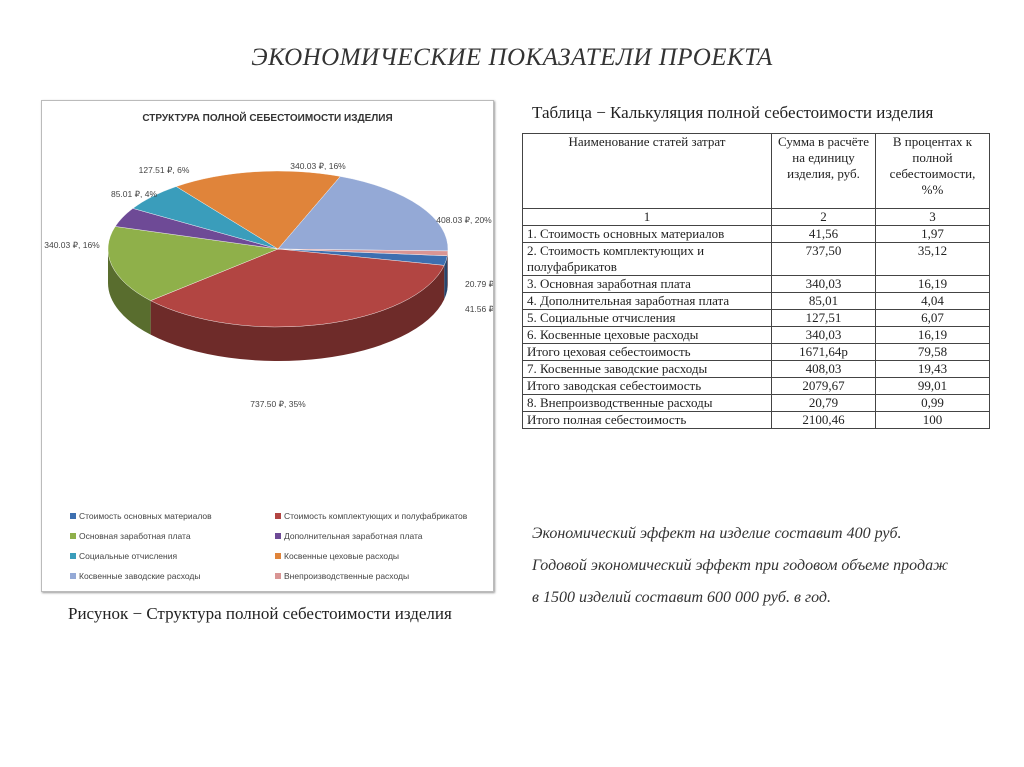 This screenshot has width=1024, height=767. I want to click on table-cell: 127,51, so click(823, 318).